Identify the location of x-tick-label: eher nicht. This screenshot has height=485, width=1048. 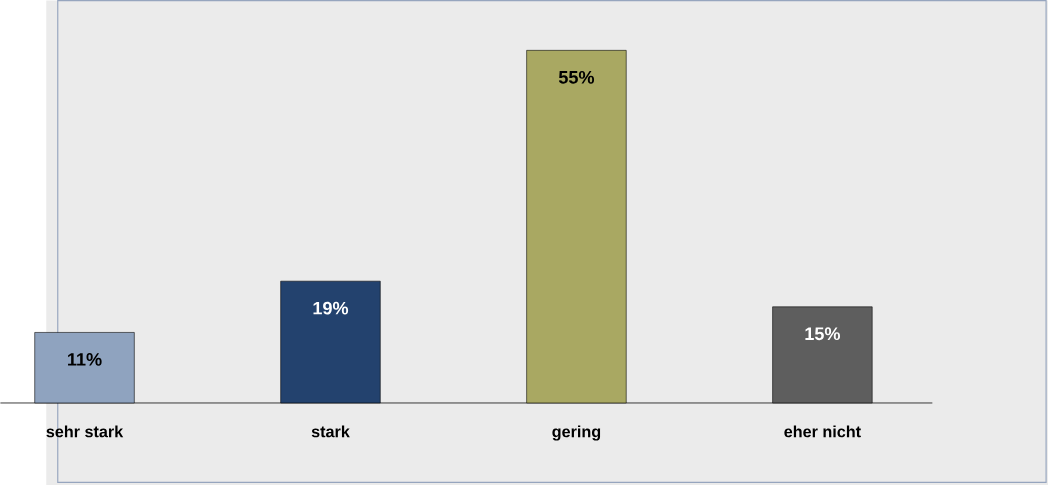
(822, 431).